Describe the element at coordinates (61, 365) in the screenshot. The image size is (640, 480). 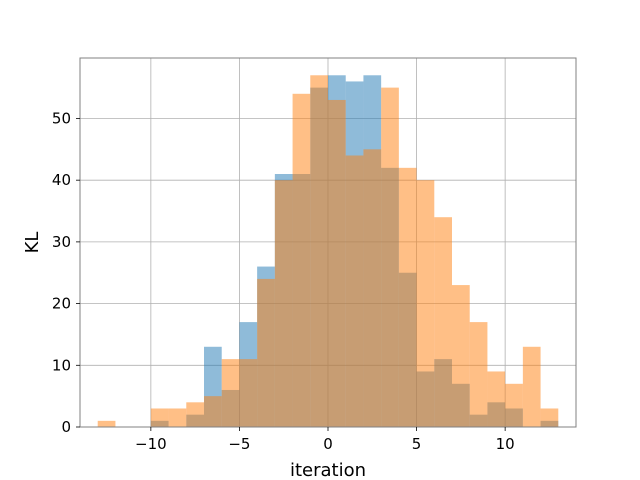
I see `y-tick-label: 10` at that location.